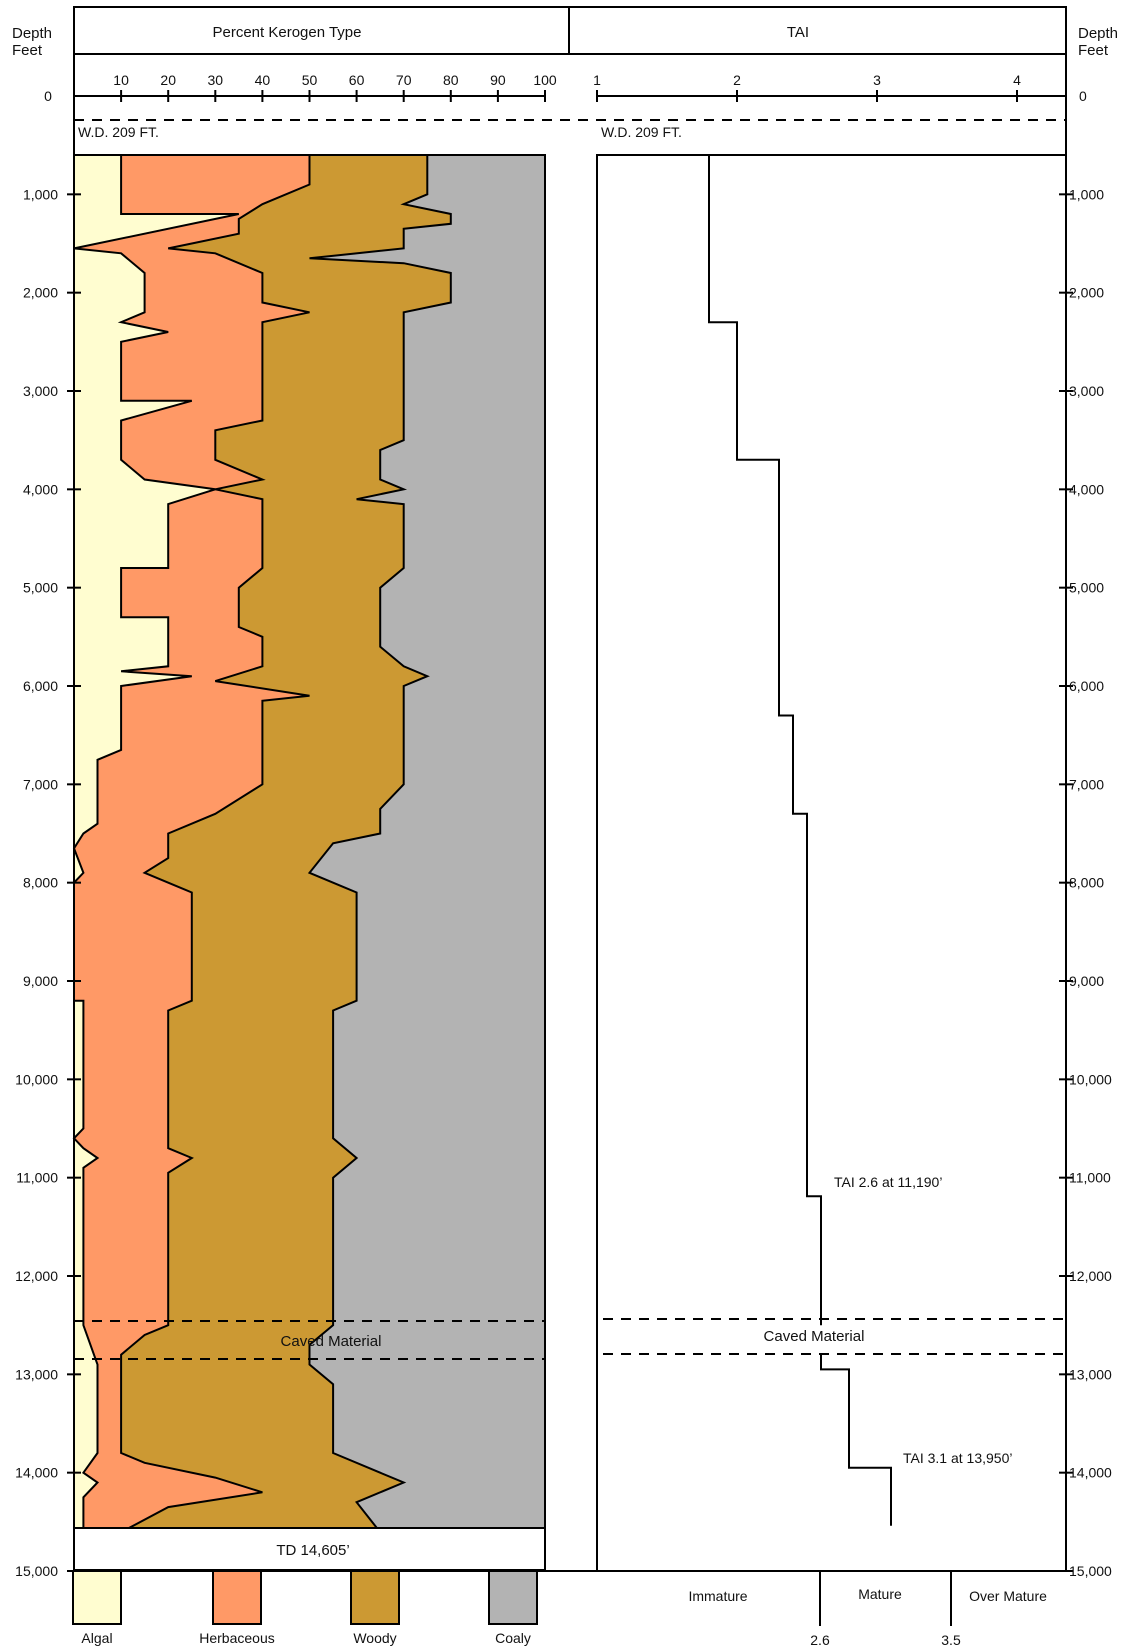 This screenshot has height=1651, width=1133. I want to click on depth-tick-label-left: 6,000, so click(40, 686).